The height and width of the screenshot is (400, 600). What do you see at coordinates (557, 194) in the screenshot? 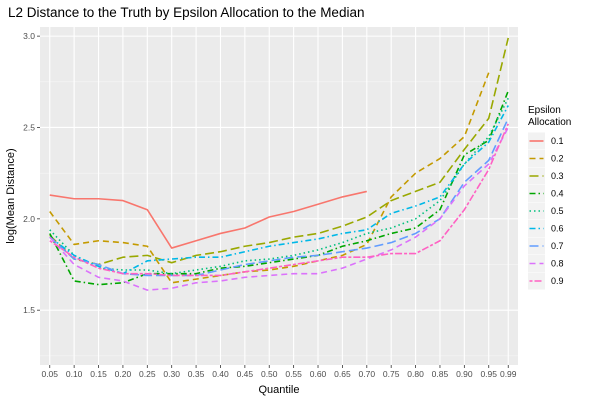
I see `legend-label: 0.4` at bounding box center [557, 194].